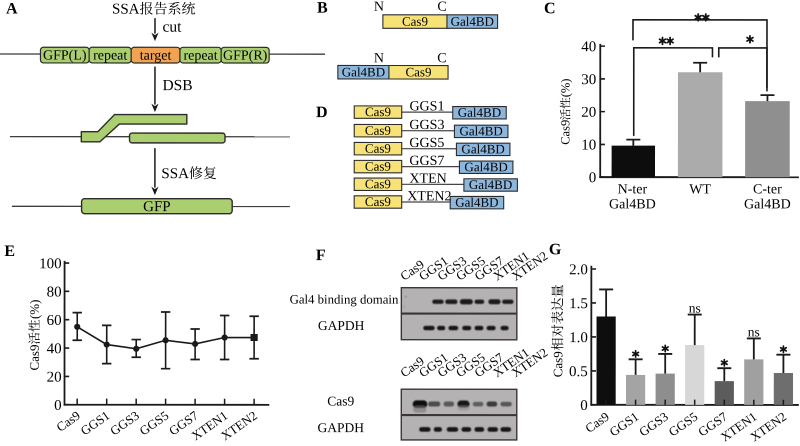  Describe the element at coordinates (426, 125) in the screenshot. I see `svg-text: GGS3` at that location.